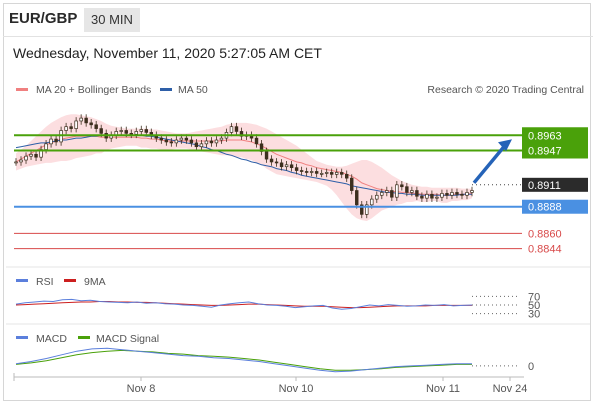 The image size is (596, 406). I want to click on target-price-box, so click(555, 143).